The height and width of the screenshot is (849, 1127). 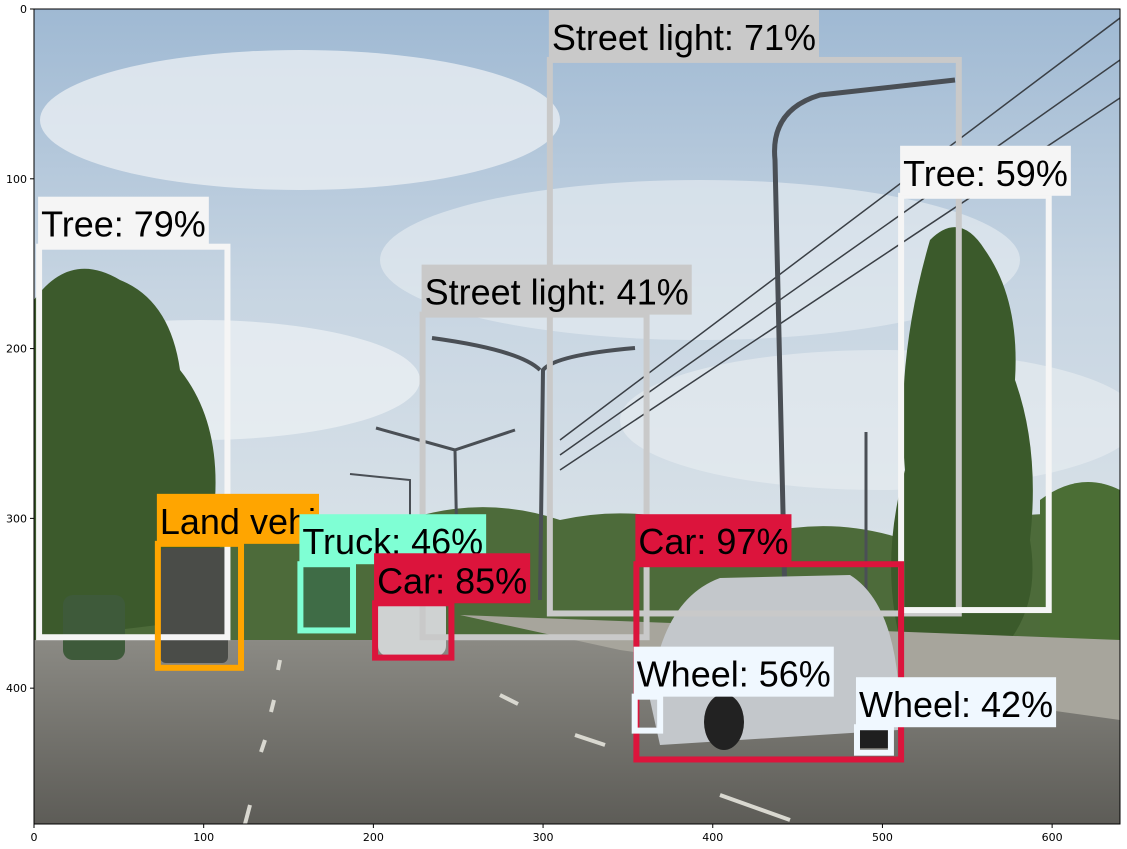 I want to click on left-tree, so click(x=127, y=454).